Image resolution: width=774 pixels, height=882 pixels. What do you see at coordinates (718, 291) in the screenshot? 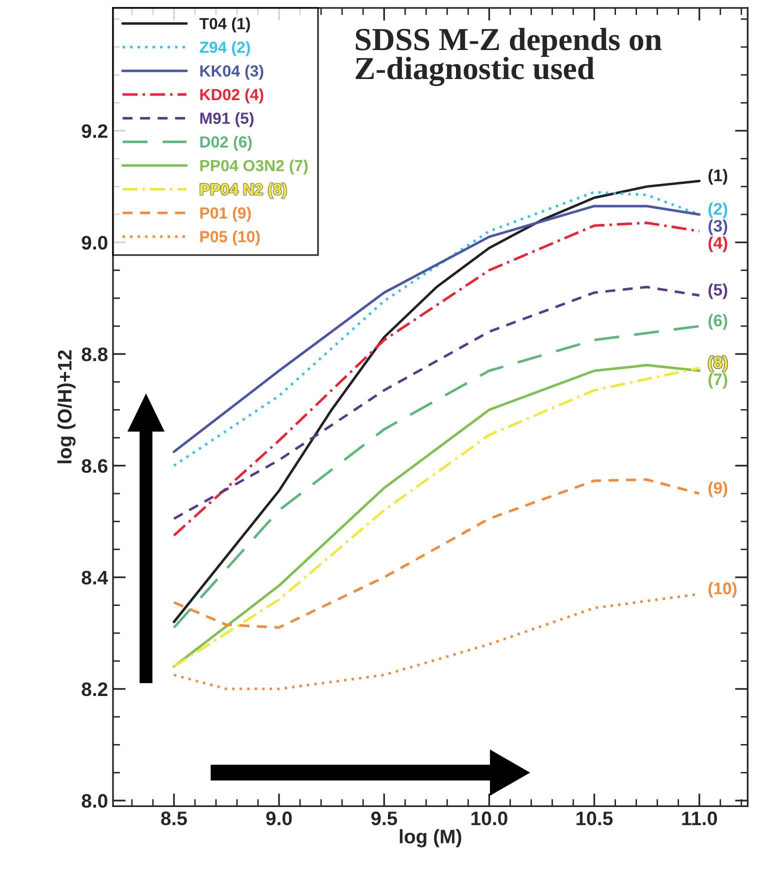
I see `annotation: (5)` at bounding box center [718, 291].